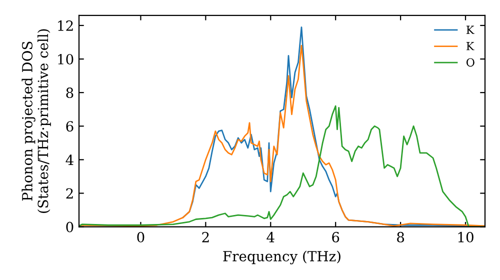 The image size is (500, 280). What do you see at coordinates (70, 93) in the screenshot?
I see `y-tick-label: 8` at bounding box center [70, 93].